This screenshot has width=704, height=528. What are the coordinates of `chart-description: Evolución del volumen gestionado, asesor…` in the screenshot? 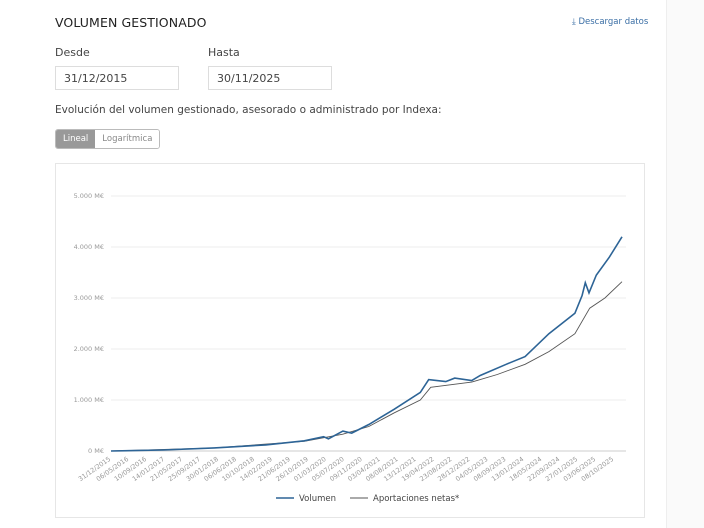 It's located at (248, 110).